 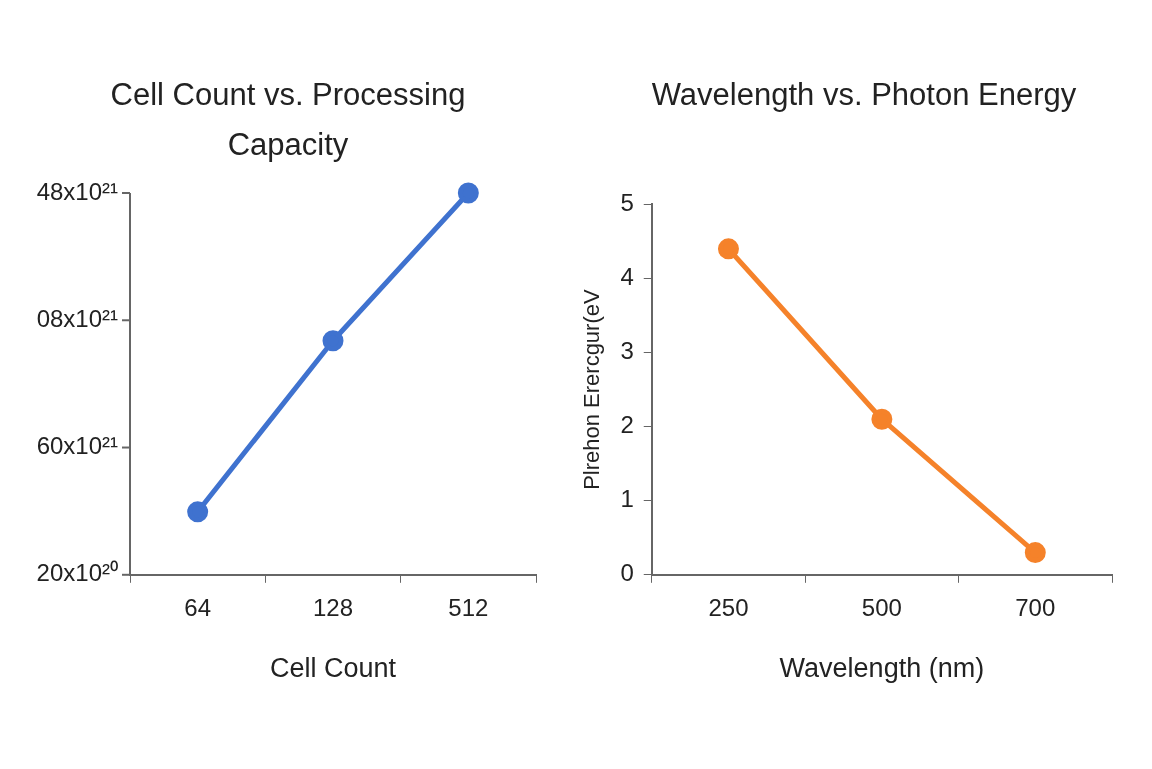 What do you see at coordinates (627, 499) in the screenshot?
I see `y-tick-label: 1` at bounding box center [627, 499].